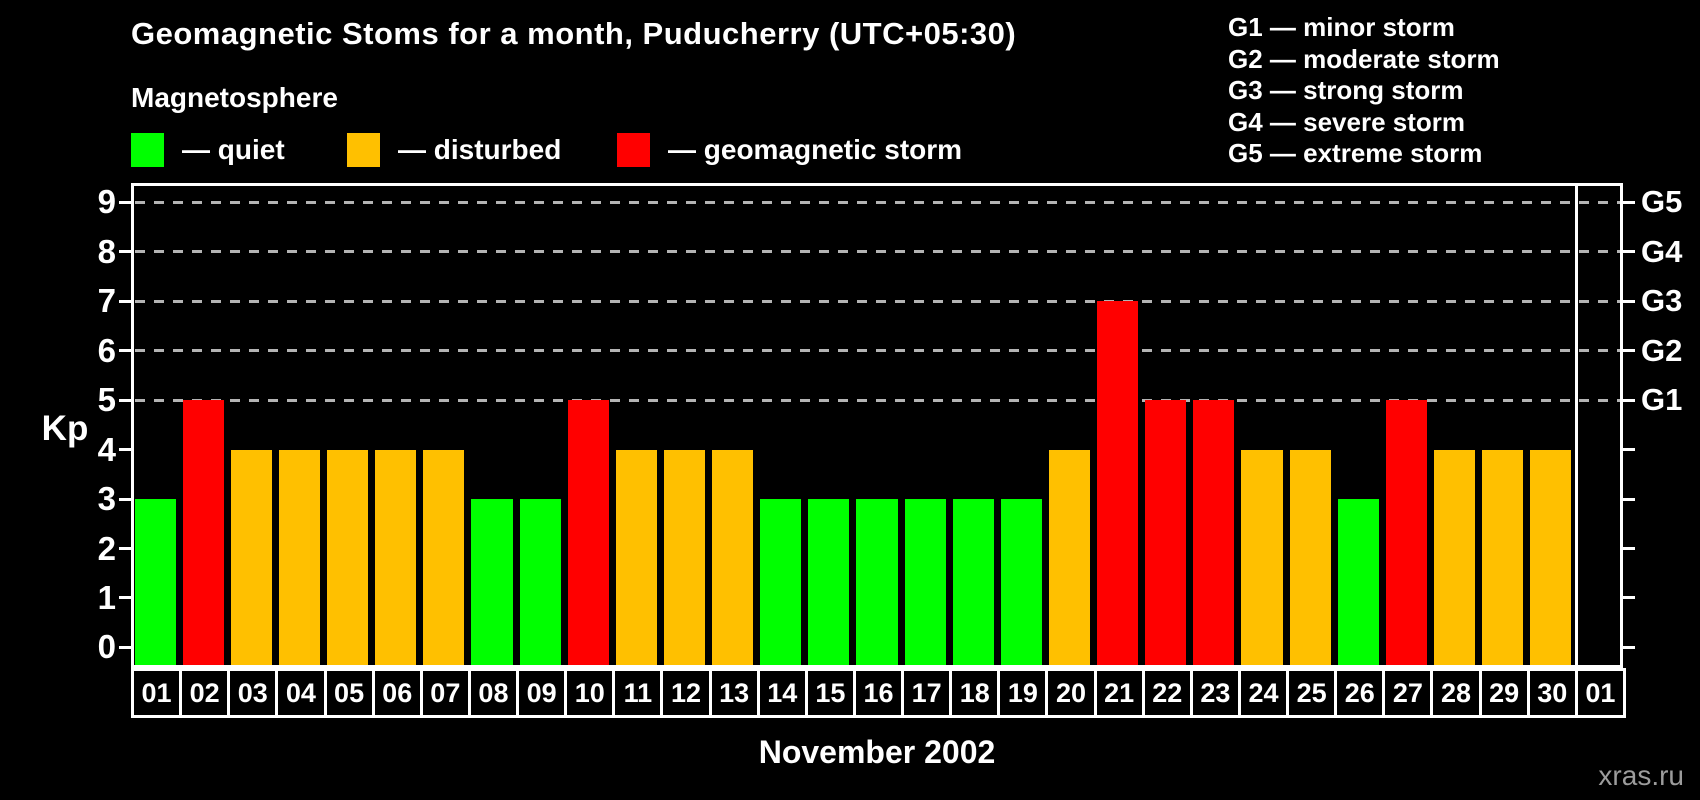 This screenshot has width=1700, height=800. I want to click on g-scale-legend-item-1: G1 — minor storm, so click(1341, 27).